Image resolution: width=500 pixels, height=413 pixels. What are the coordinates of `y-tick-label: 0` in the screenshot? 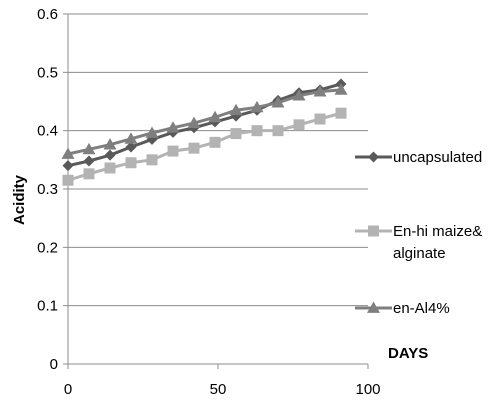 It's located at (54, 364).